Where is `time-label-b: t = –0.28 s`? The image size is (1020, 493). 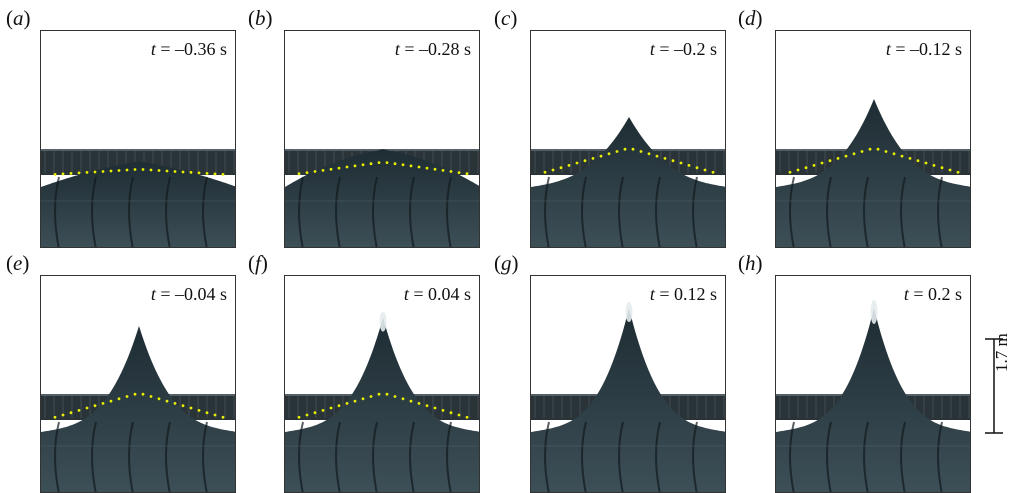
time-label-b: t = –0.28 s is located at coordinates (432, 49).